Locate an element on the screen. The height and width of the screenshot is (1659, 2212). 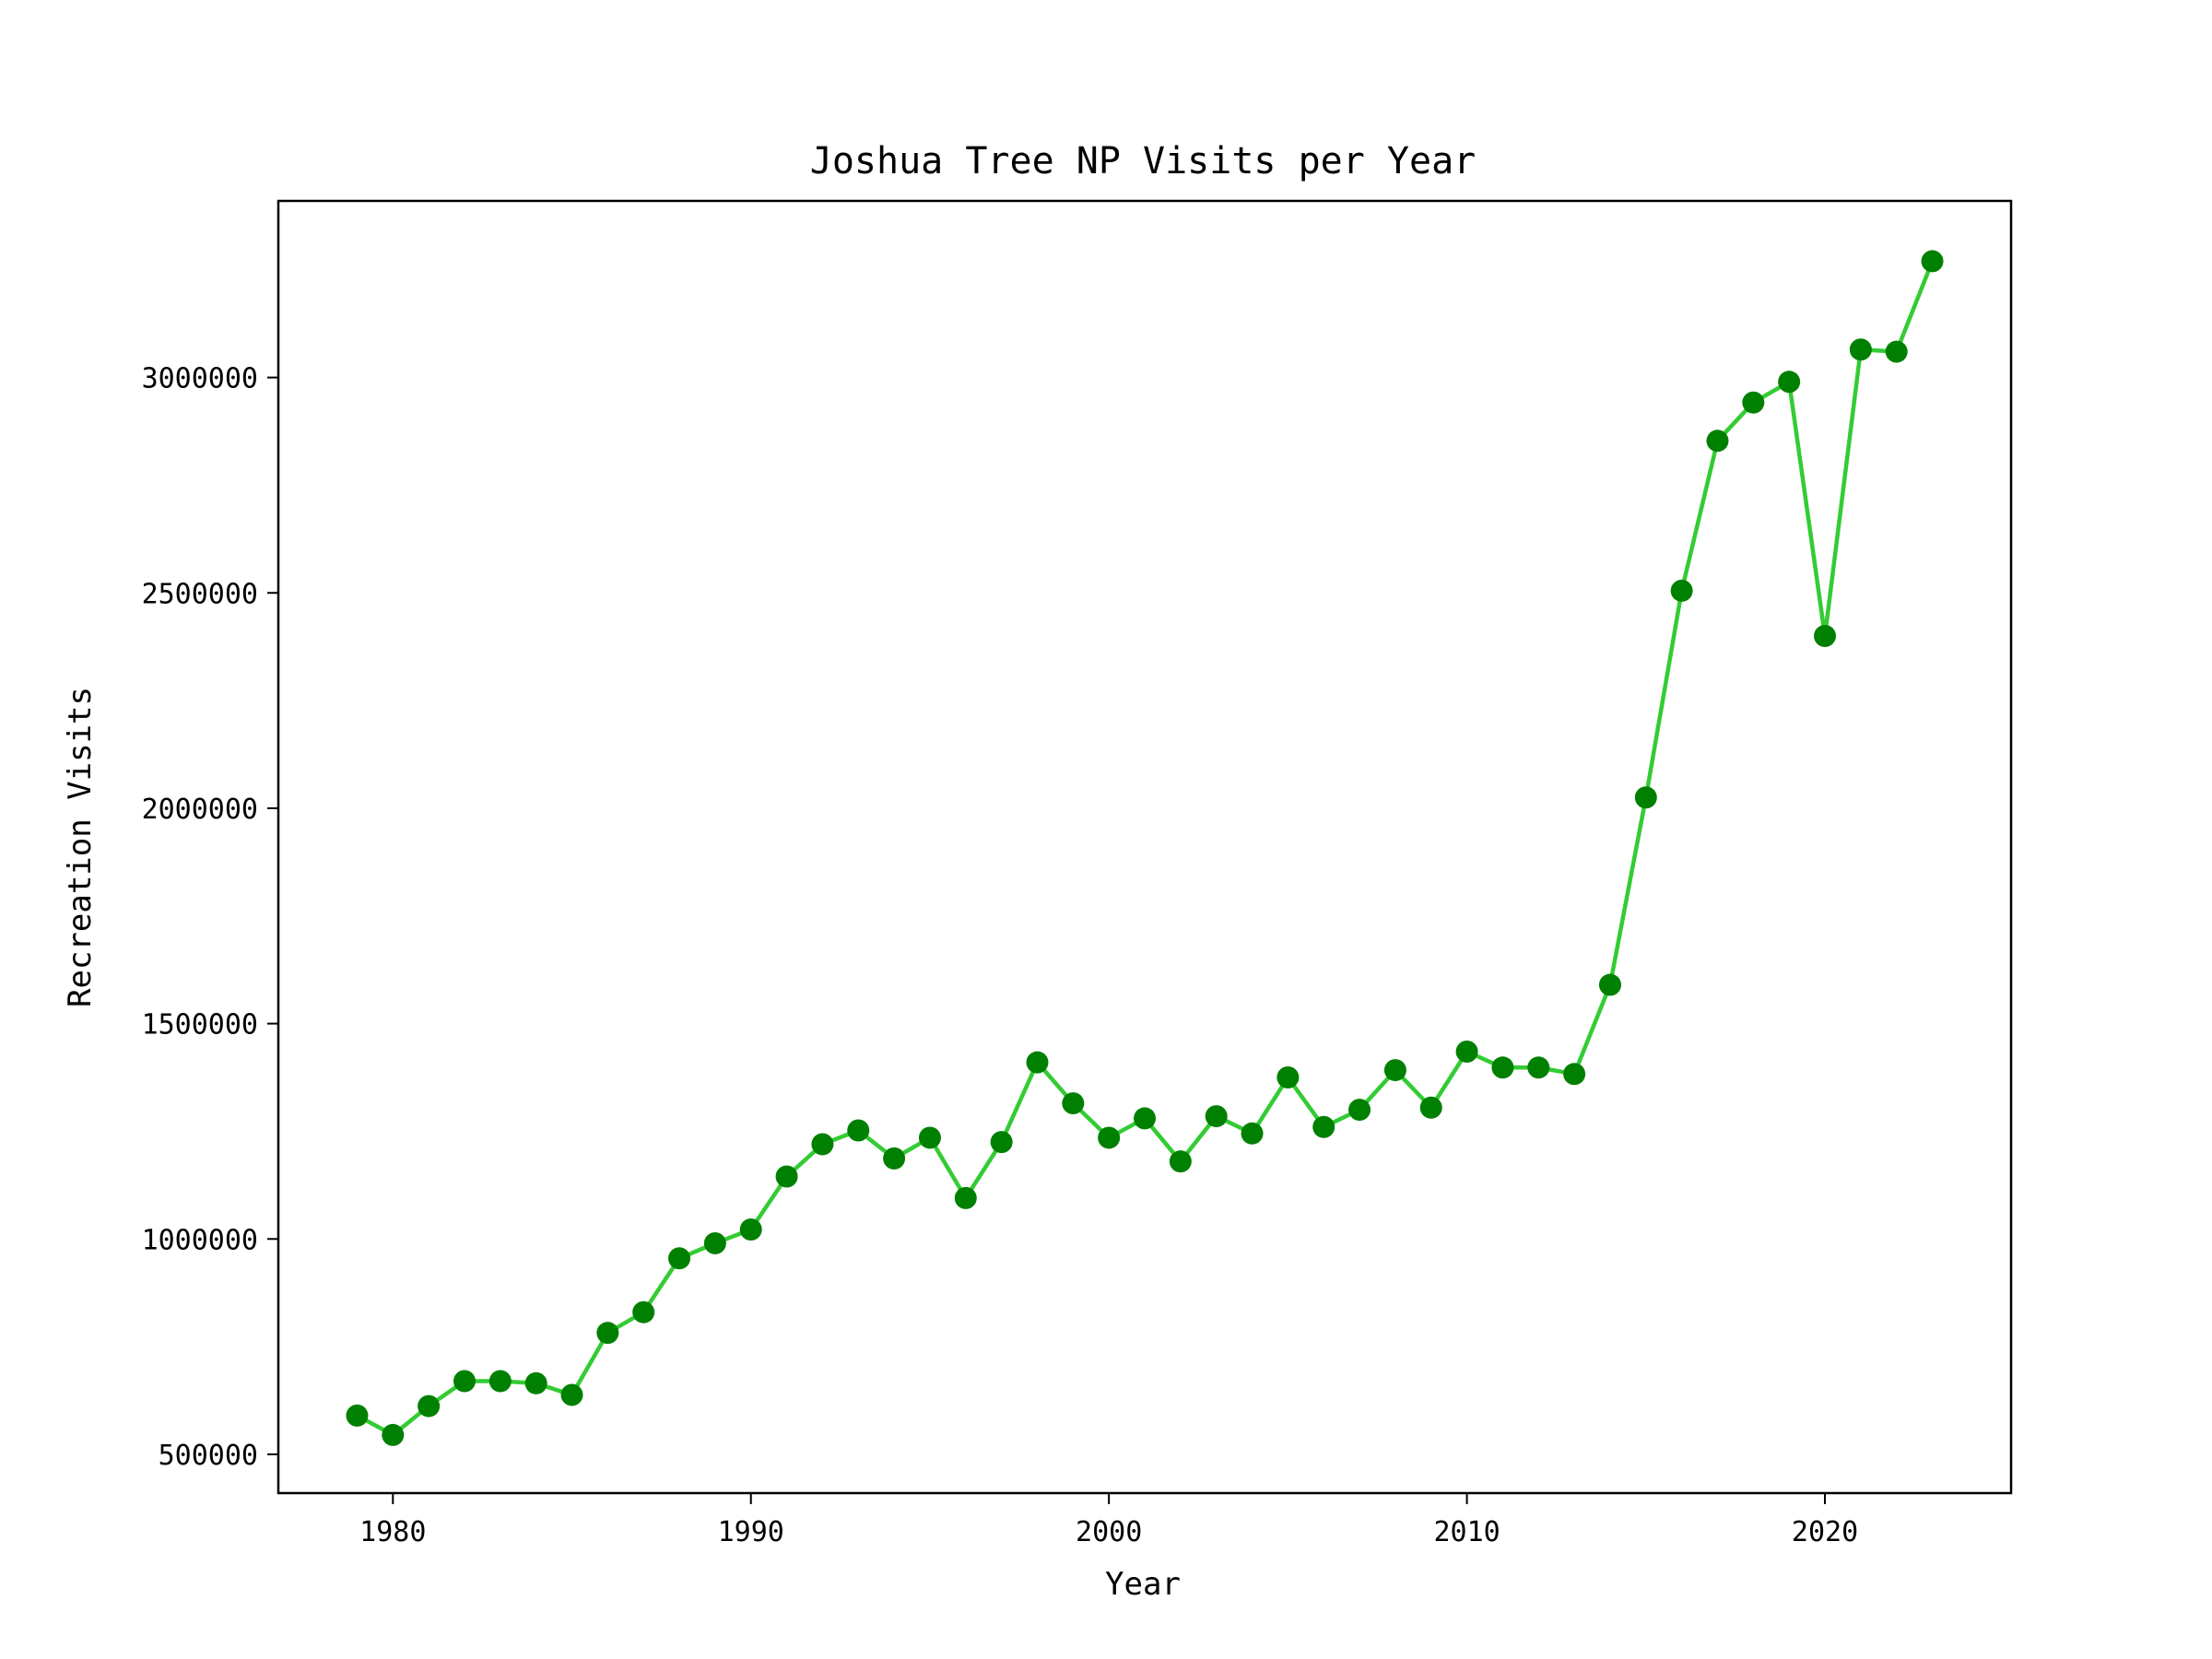
y-tick-label: 1000000 is located at coordinates (200, 1240).